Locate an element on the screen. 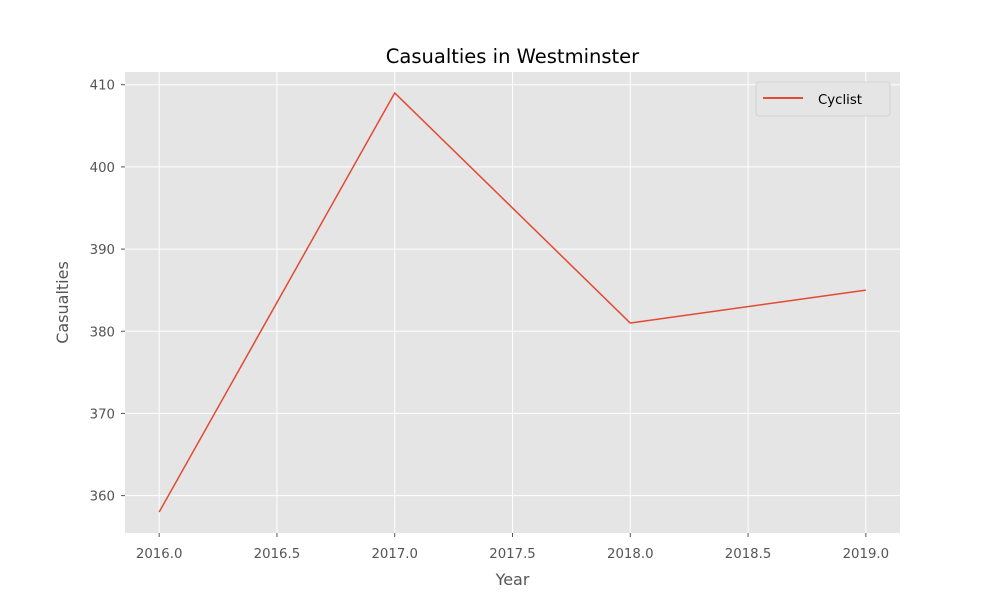  legend-box is located at coordinates (823, 99).